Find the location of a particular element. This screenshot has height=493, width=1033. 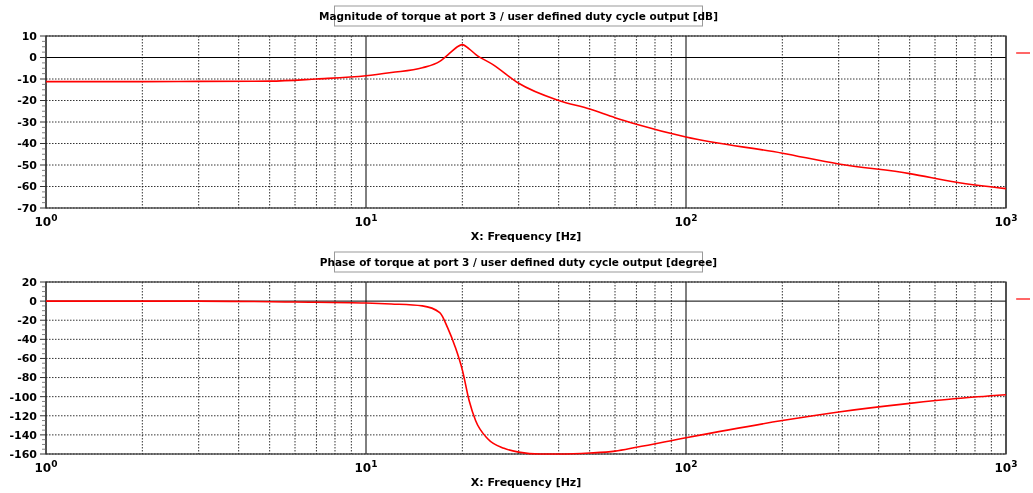

chart-title: Magnitude of torque at port 3 / user defined duty cycle output [dB] is located at coordinates (518, 16).